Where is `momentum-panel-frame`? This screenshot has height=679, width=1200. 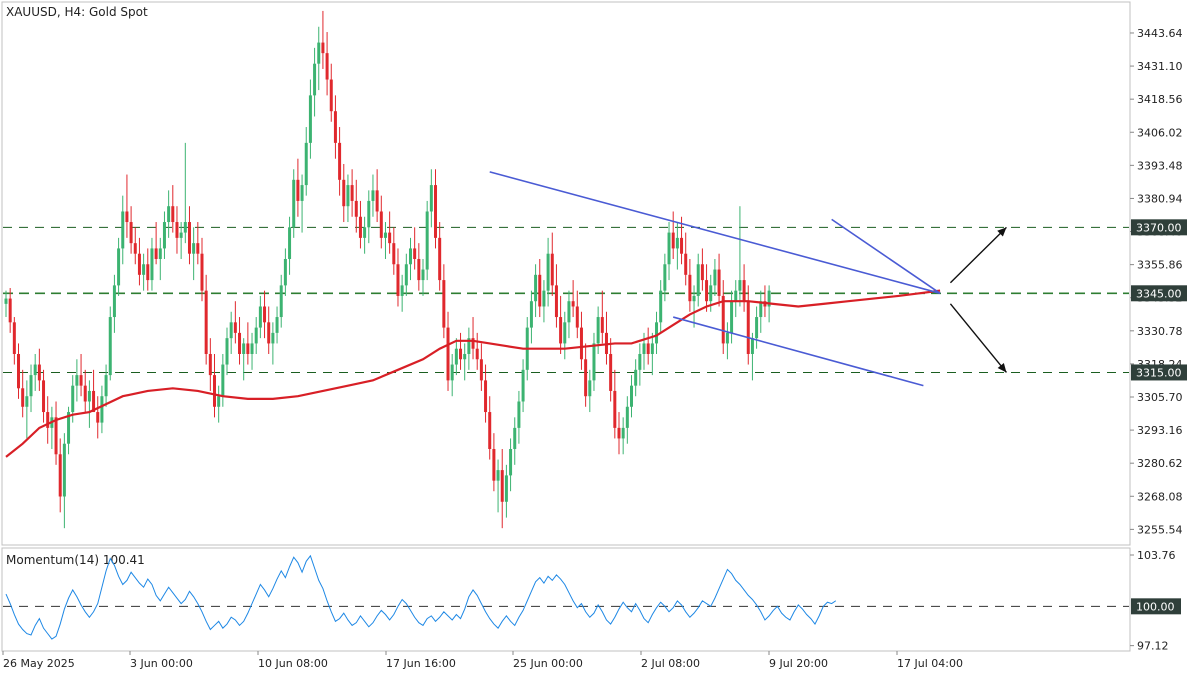 momentum-panel-frame is located at coordinates (566, 599).